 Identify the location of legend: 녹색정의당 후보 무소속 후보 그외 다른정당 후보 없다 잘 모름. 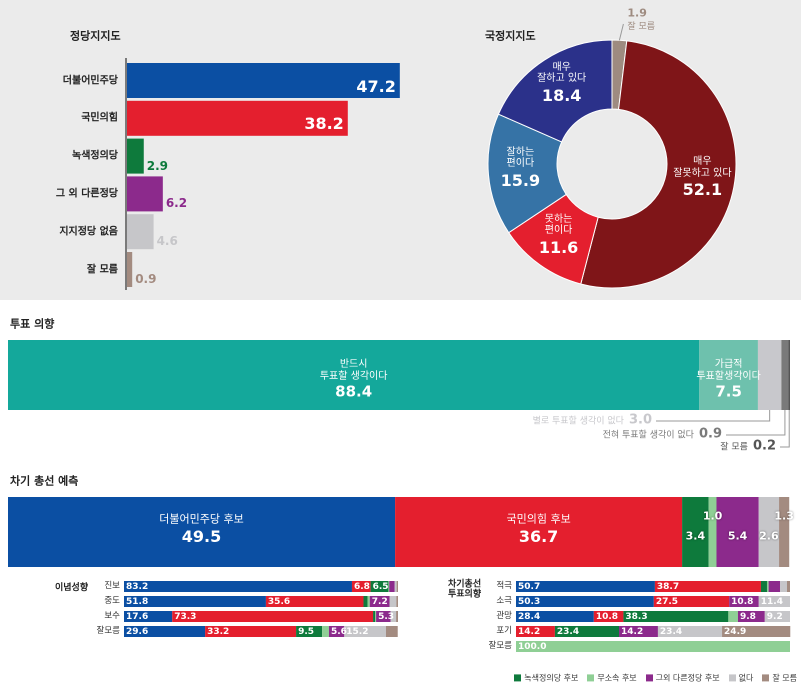
(655, 677).